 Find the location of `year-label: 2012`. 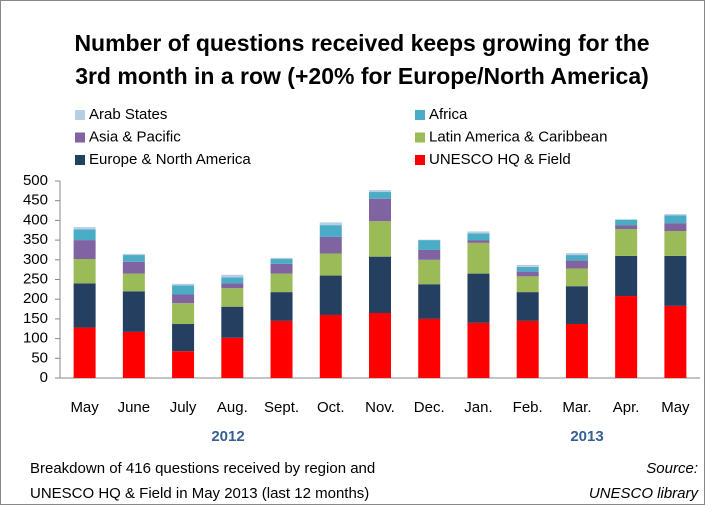

year-label: 2012 is located at coordinates (227, 436).